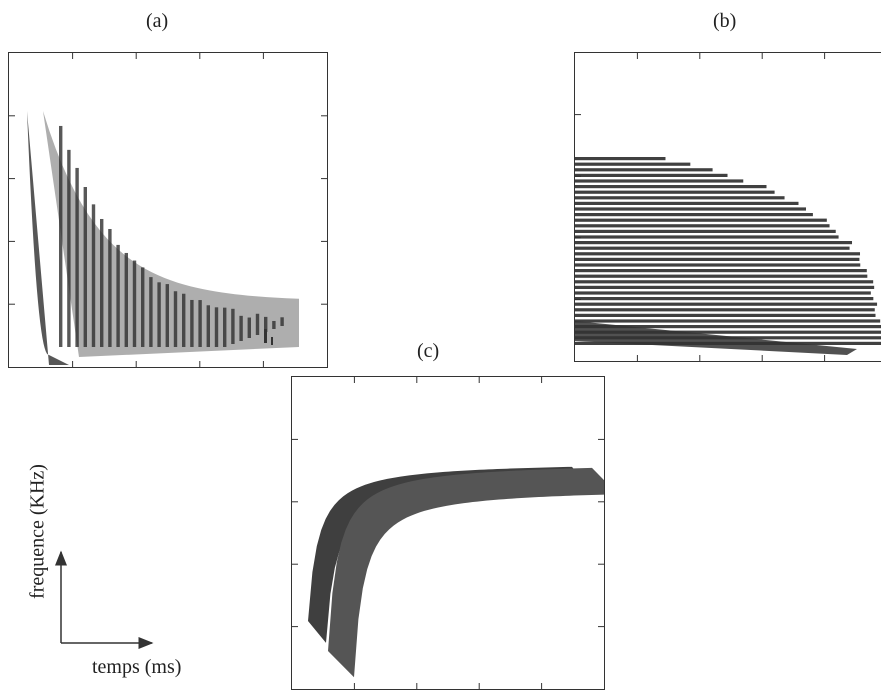  I want to click on panel-a-label: (a), so click(157, 21).